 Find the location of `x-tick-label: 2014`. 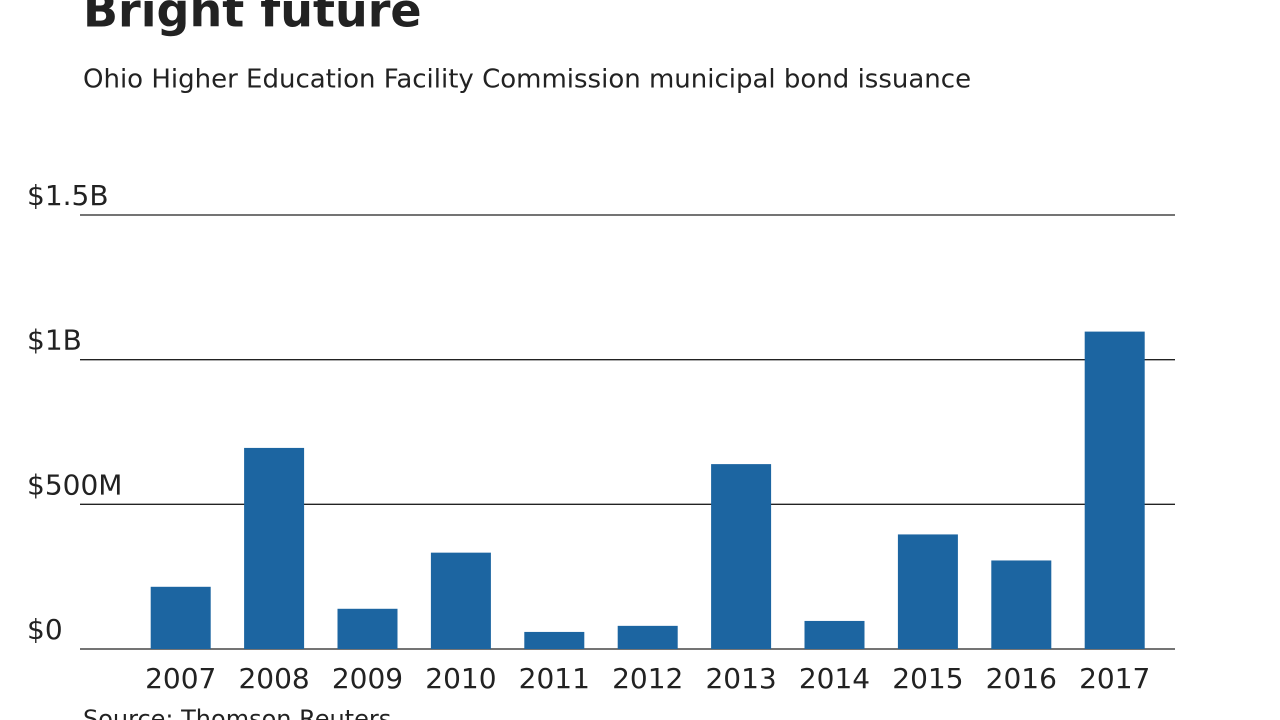

x-tick-label: 2014 is located at coordinates (834, 678).